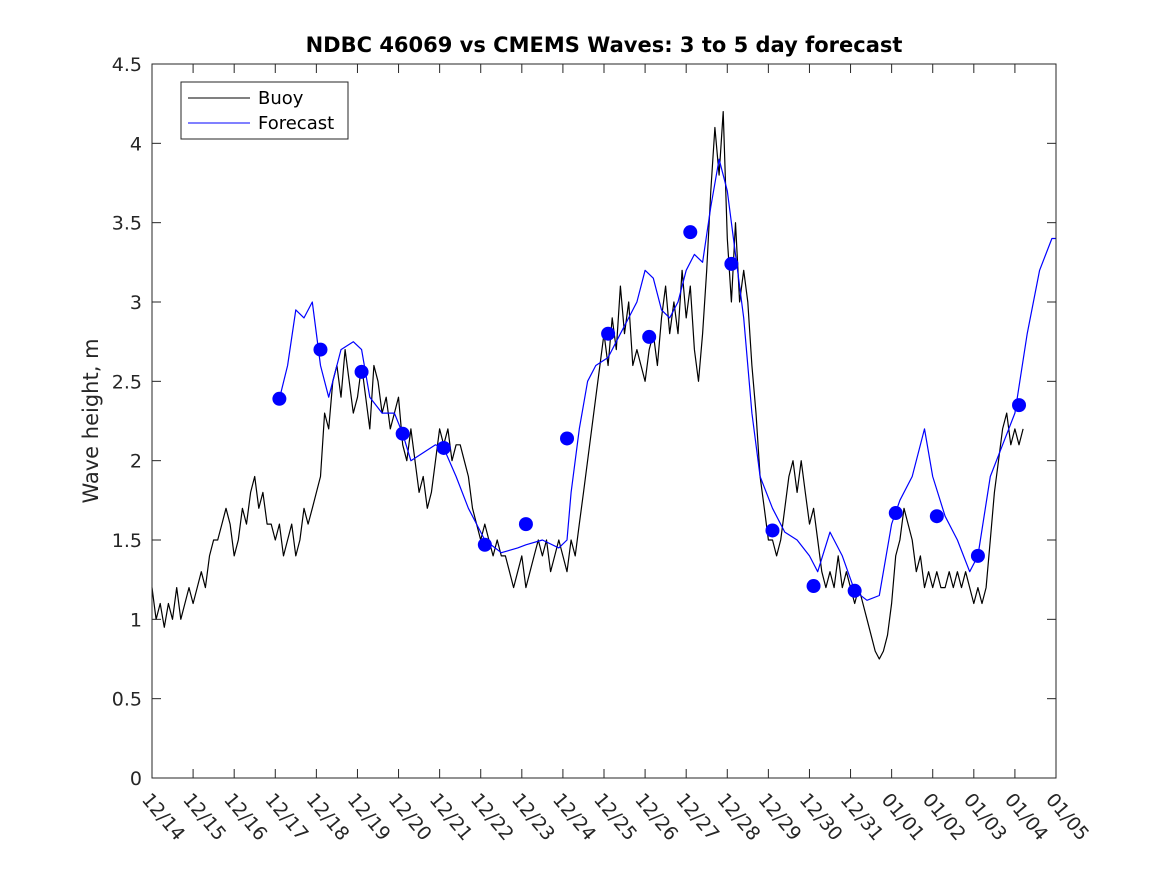 This screenshot has height=875, width=1167. What do you see at coordinates (780, 817) in the screenshot?
I see `x-tick-label: 12/29` at bounding box center [780, 817].